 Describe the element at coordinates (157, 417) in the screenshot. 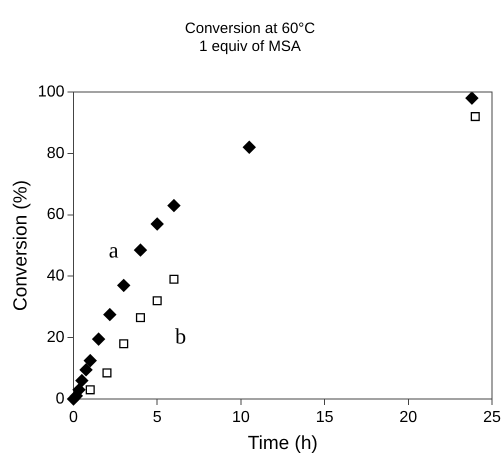

I see `x-tick-label: 5` at that location.